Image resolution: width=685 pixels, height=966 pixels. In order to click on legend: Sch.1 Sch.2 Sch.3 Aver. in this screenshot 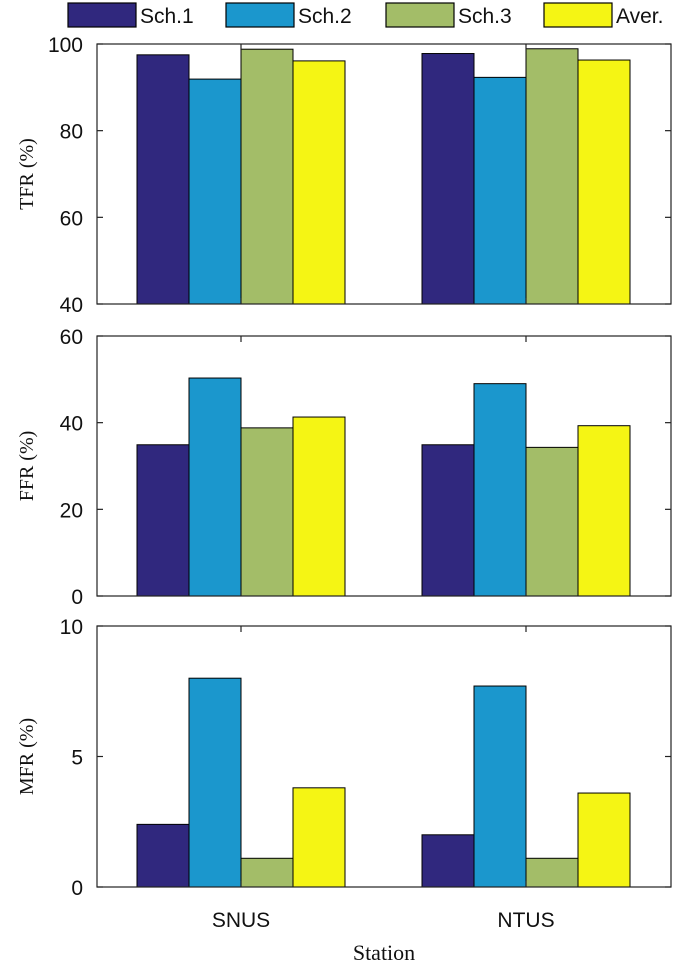, I will do `click(365, 15)`.